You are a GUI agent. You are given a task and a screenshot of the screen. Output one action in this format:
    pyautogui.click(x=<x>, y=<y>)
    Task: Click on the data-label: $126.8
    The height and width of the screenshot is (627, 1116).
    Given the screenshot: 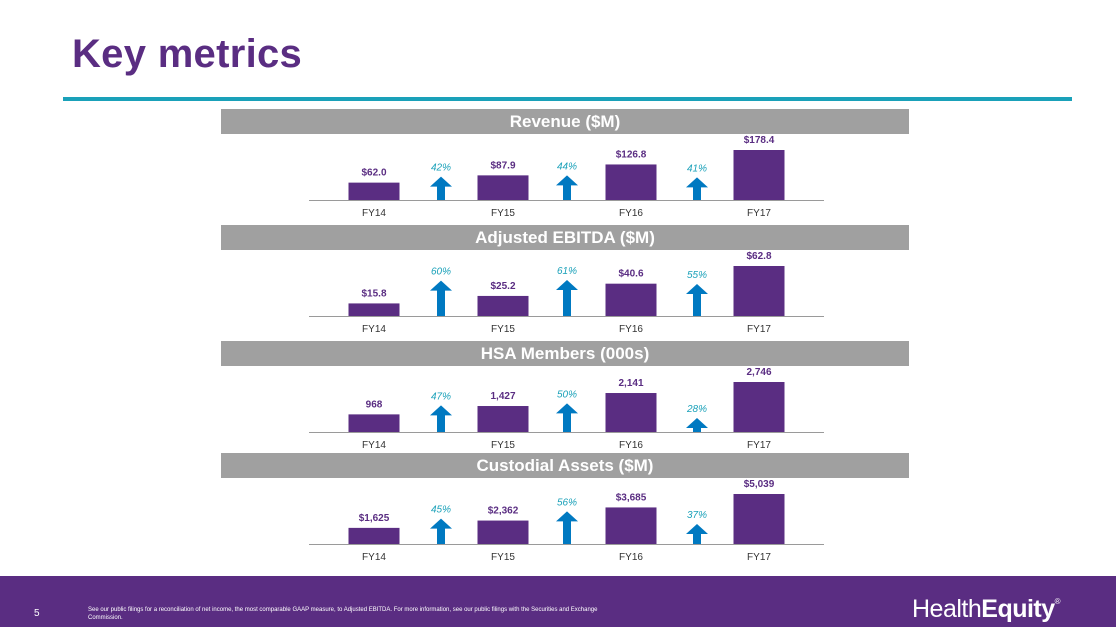 What is the action you would take?
    pyautogui.click(x=631, y=154)
    